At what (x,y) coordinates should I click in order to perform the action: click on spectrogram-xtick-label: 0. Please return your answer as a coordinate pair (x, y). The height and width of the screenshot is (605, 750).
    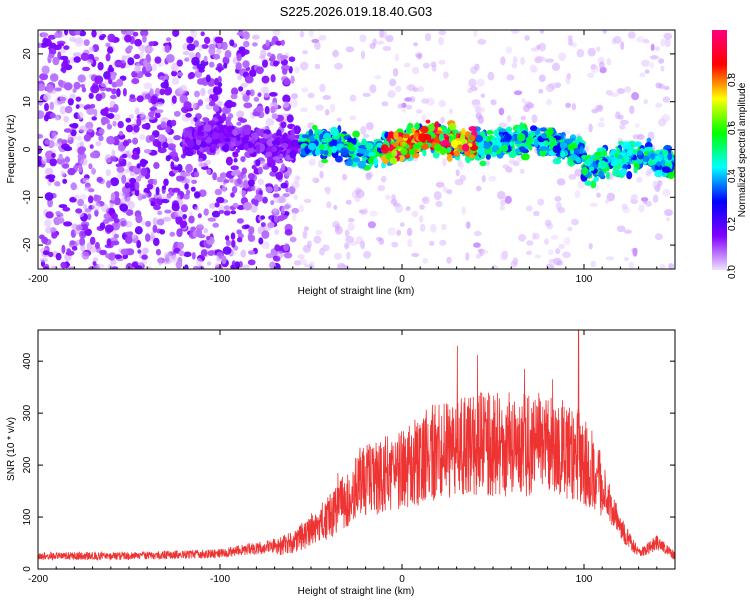
    Looking at the image, I should click on (402, 279).